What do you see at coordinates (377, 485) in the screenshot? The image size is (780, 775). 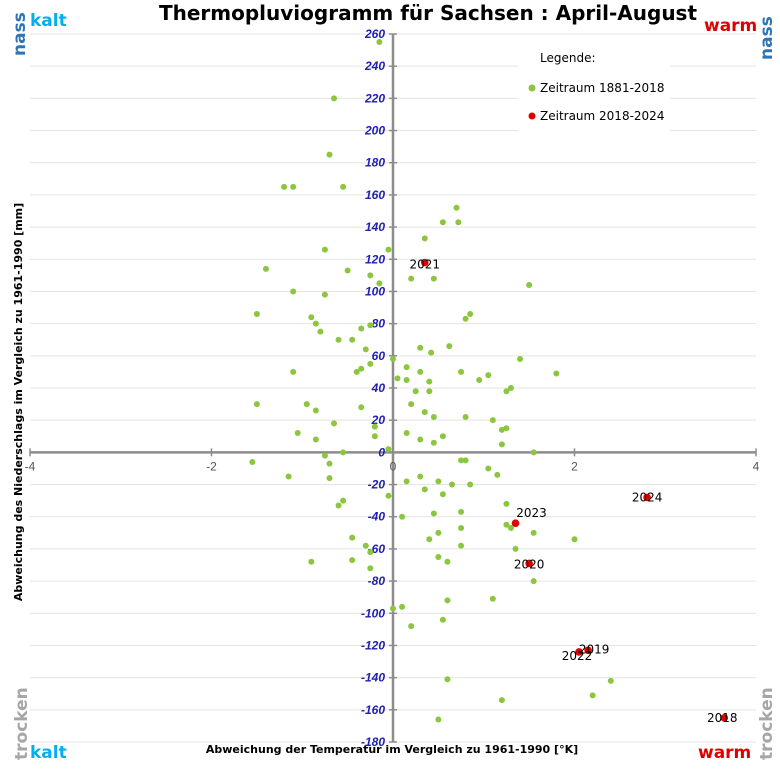 I see `y-tick-label: -20` at bounding box center [377, 485].